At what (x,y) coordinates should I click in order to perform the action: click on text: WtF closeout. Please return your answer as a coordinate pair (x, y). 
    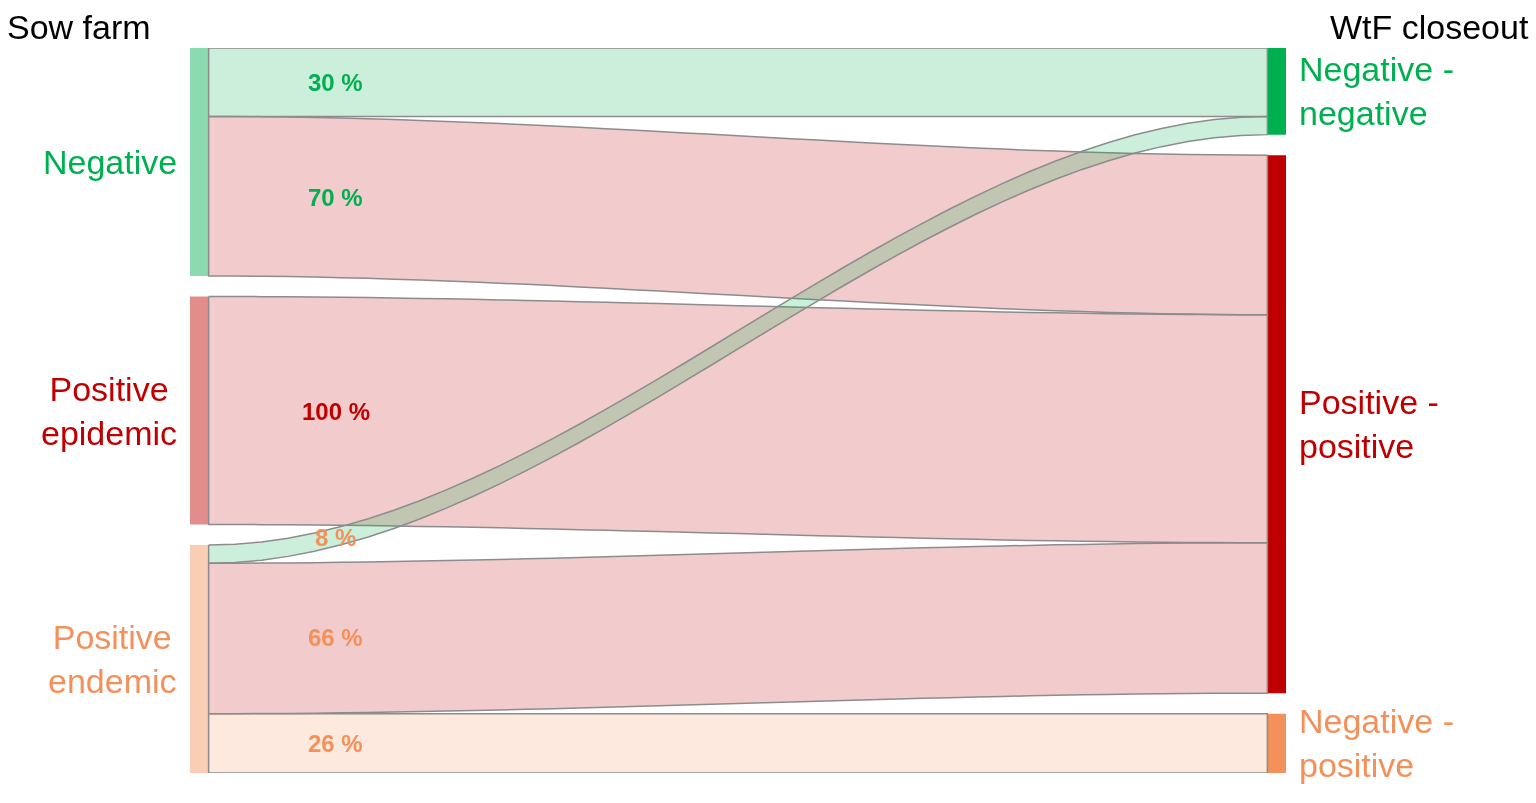
    Looking at the image, I should click on (1429, 27).